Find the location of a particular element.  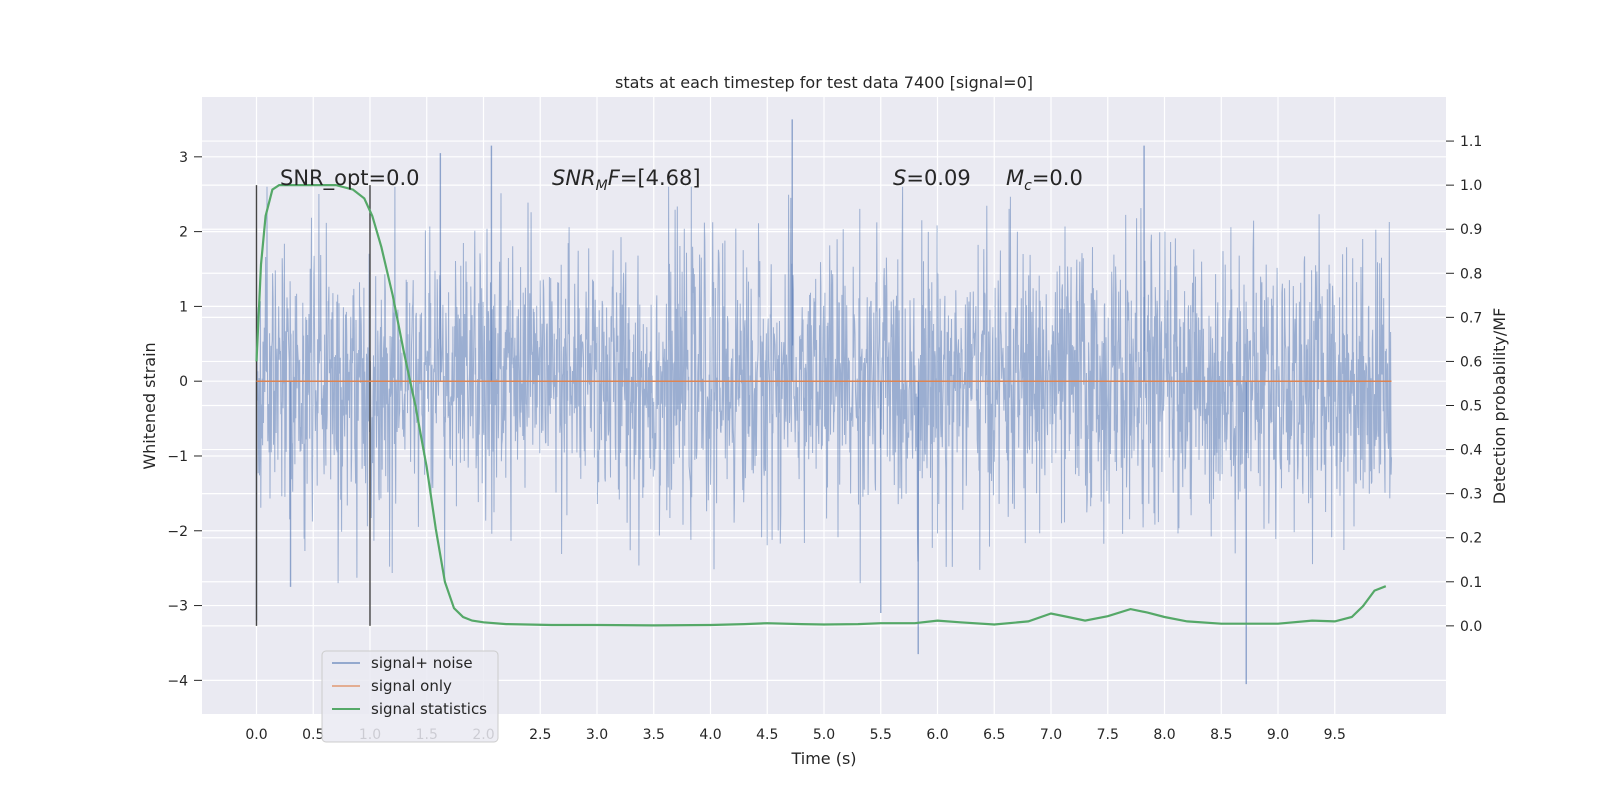

legend-box is located at coordinates (410, 696).